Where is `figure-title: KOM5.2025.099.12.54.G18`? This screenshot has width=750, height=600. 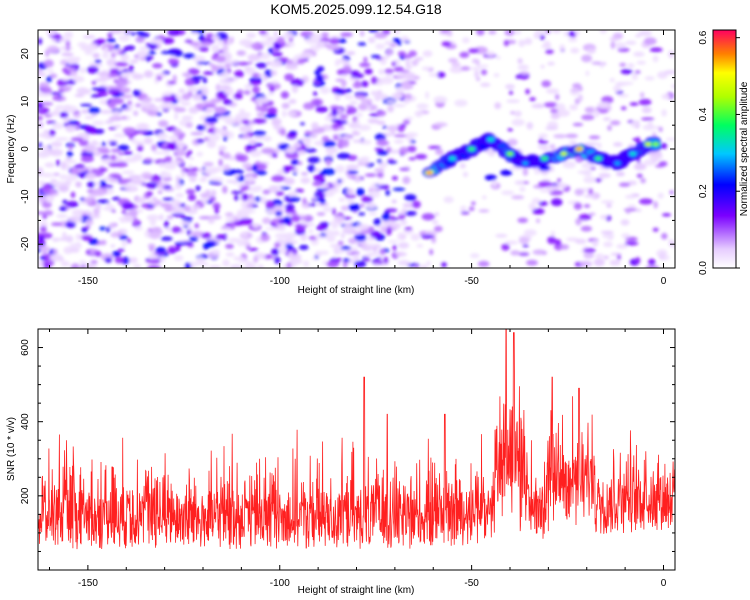
figure-title: KOM5.2025.099.12.54.G18 is located at coordinates (356, 9).